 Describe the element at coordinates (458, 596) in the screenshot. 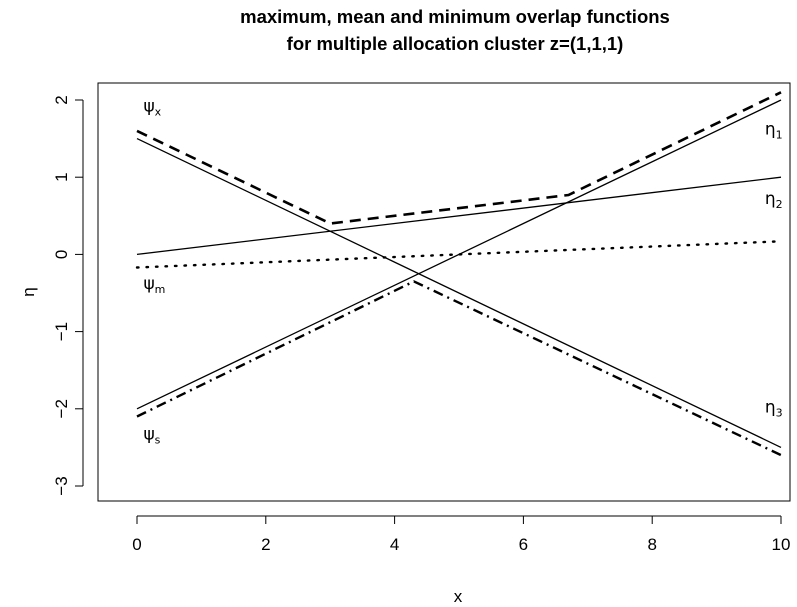

I see `x-axis-label: x` at that location.